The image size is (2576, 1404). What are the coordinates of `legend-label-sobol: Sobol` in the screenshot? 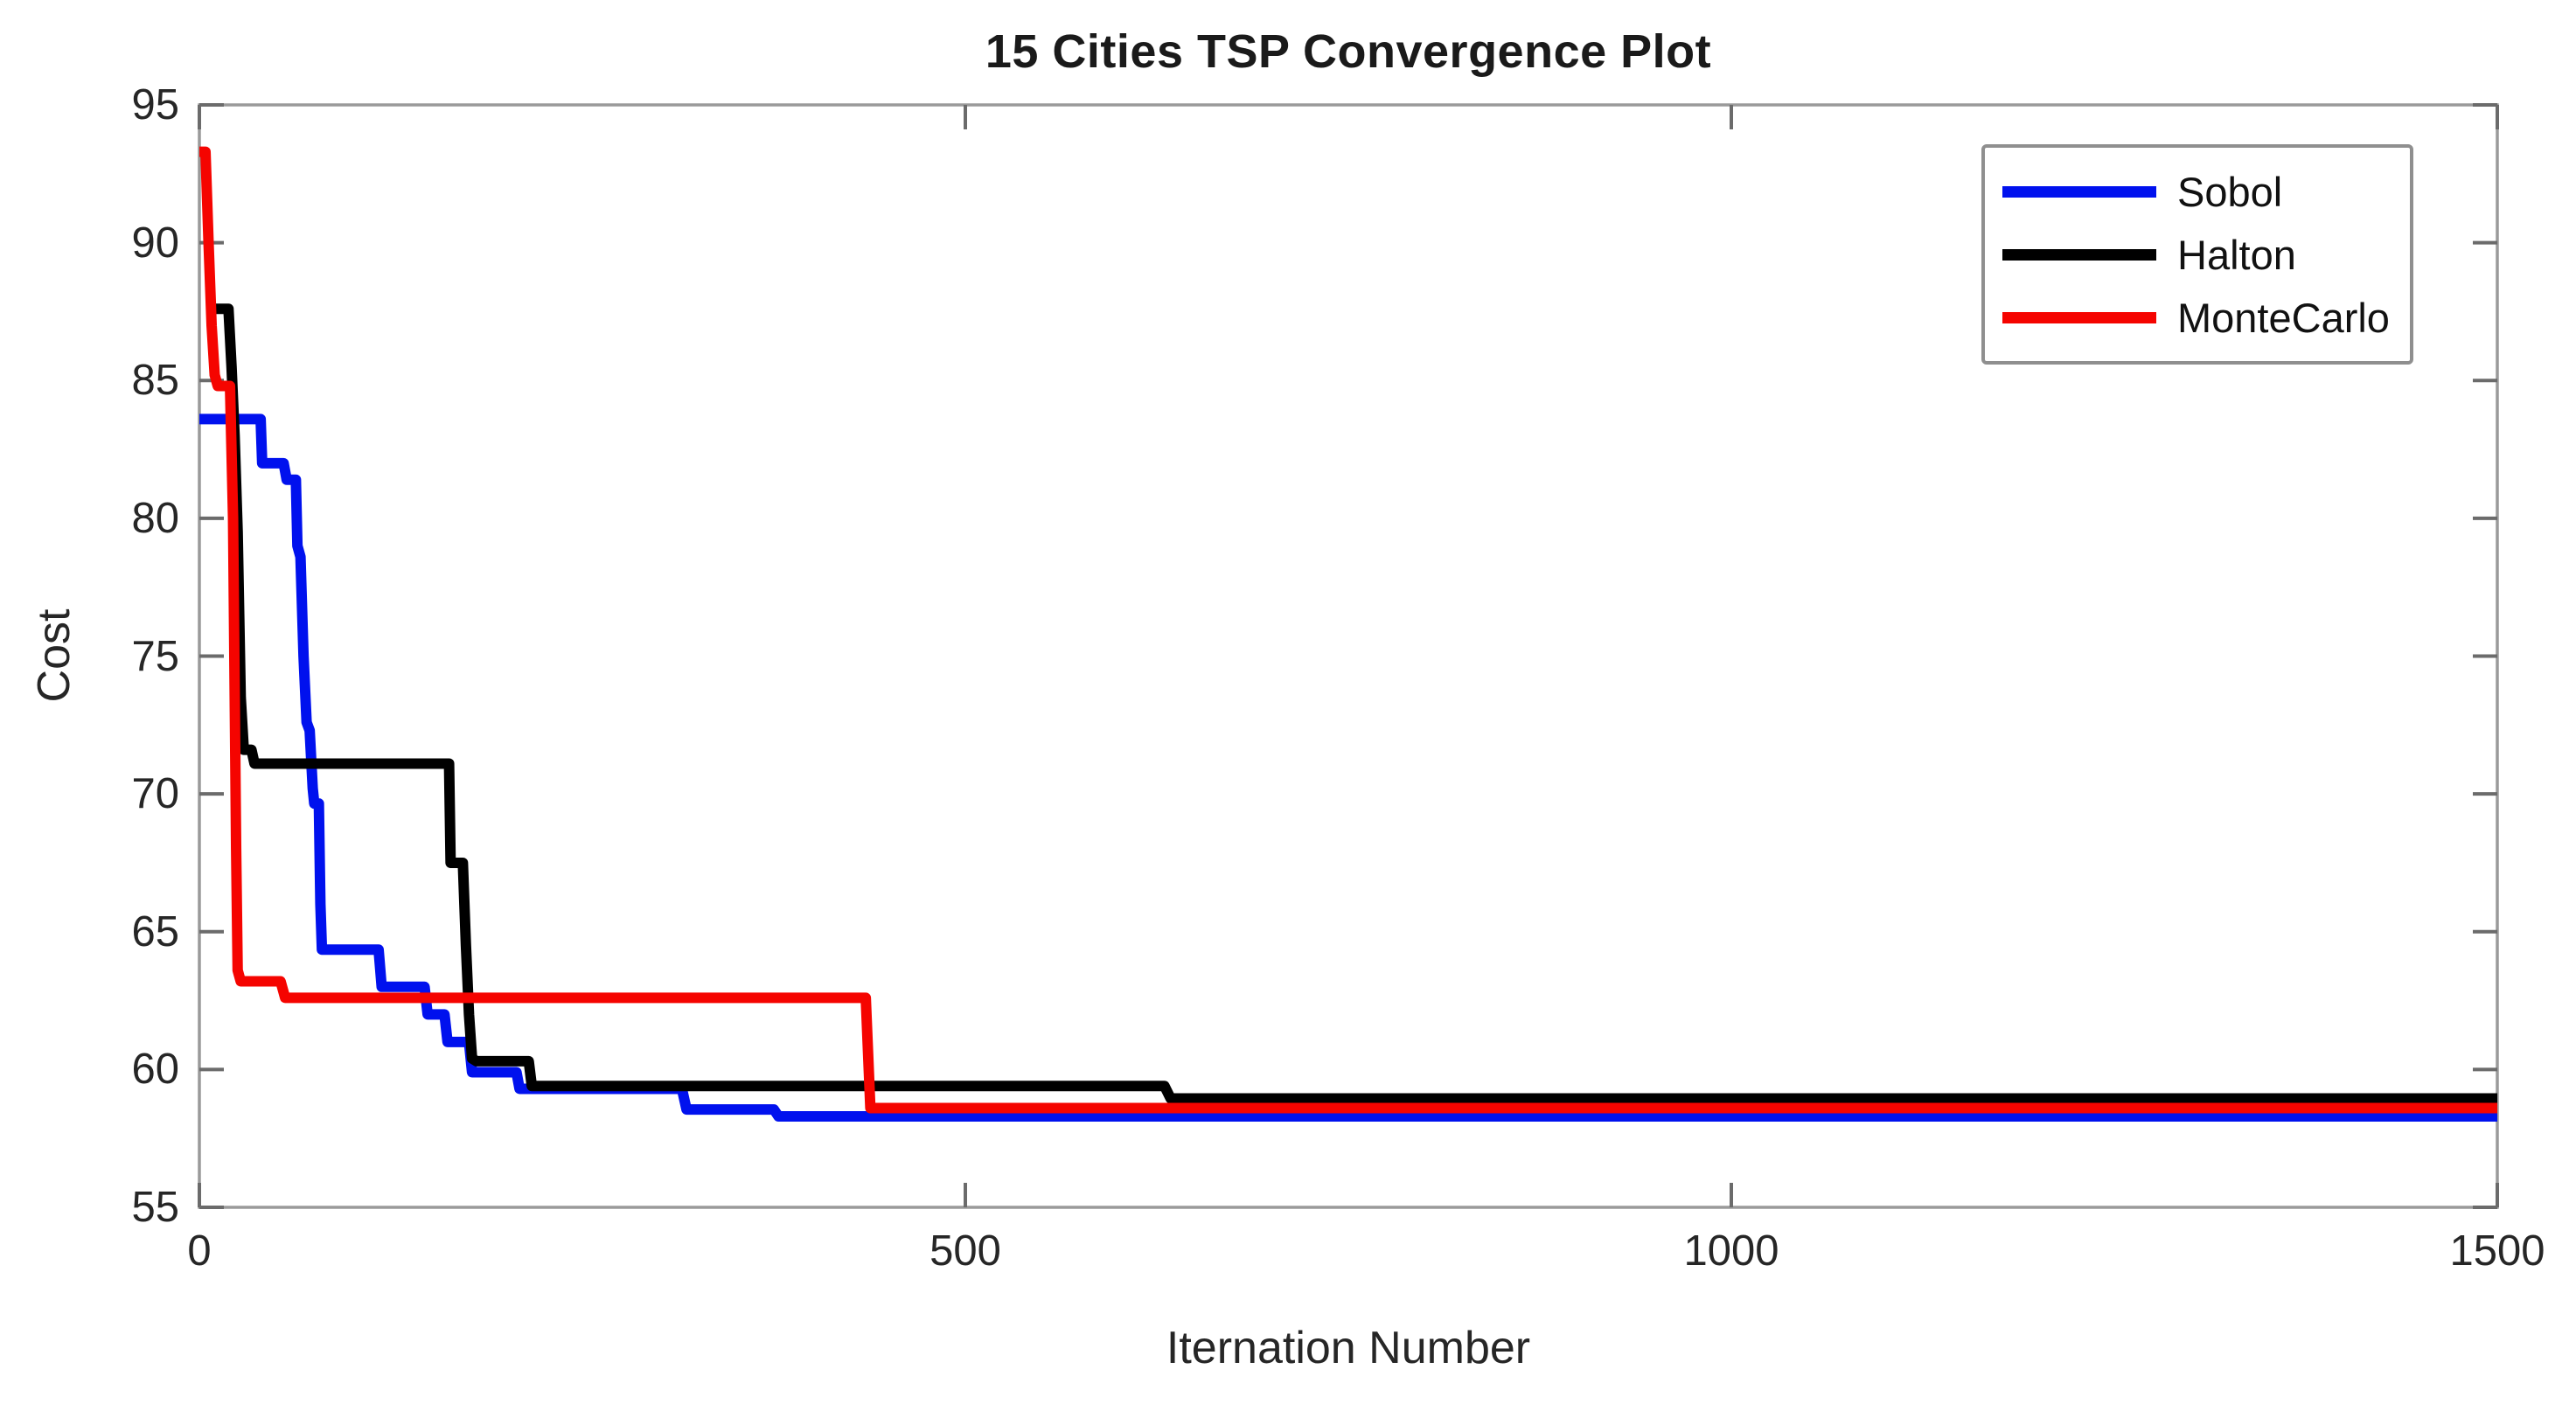 It's located at (2230, 192).